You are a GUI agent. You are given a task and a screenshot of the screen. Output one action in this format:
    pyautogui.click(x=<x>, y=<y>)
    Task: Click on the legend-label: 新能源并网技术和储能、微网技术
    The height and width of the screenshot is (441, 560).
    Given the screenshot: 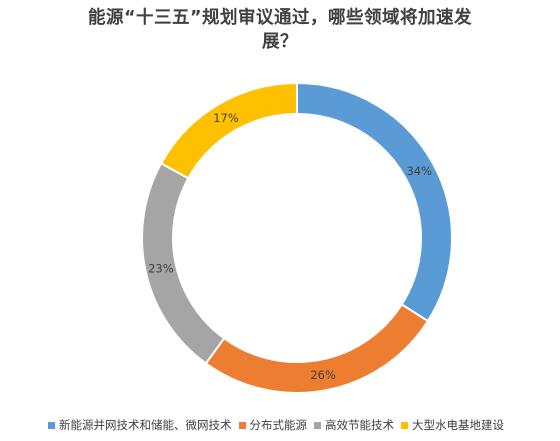 What is the action you would take?
    pyautogui.click(x=145, y=425)
    